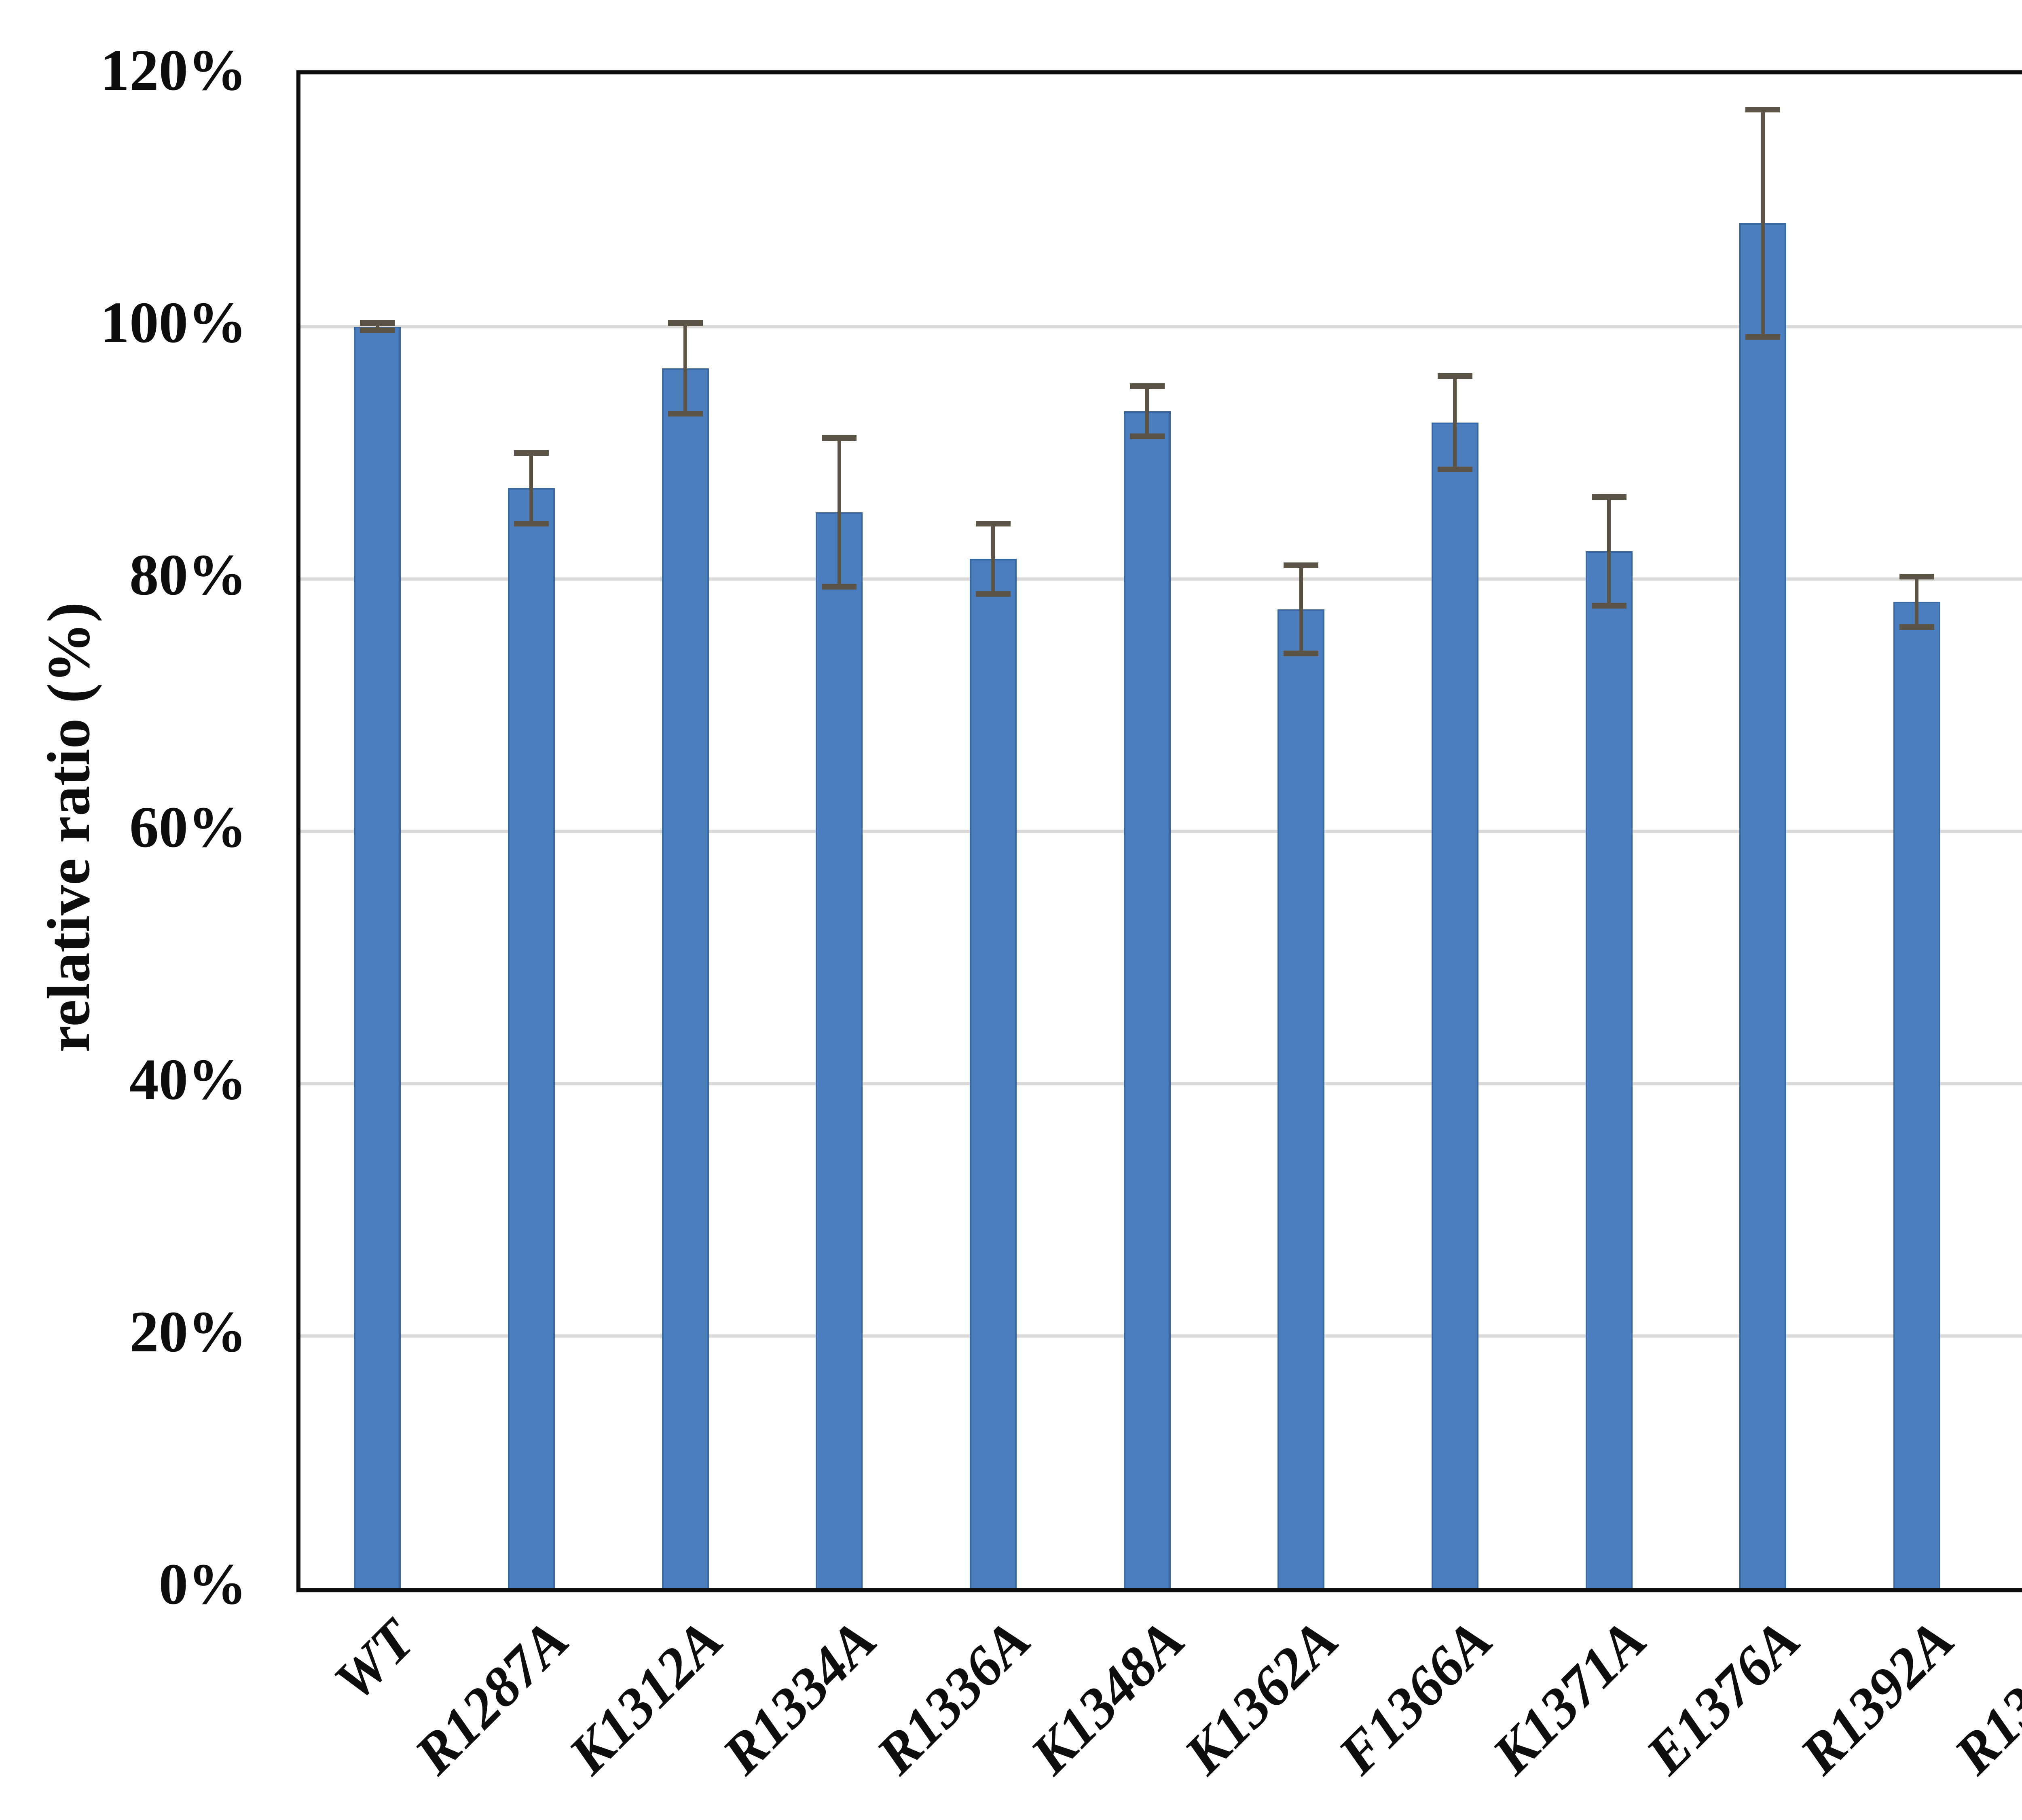  Describe the element at coordinates (1301, 1098) in the screenshot. I see `bar-k1362a` at that location.